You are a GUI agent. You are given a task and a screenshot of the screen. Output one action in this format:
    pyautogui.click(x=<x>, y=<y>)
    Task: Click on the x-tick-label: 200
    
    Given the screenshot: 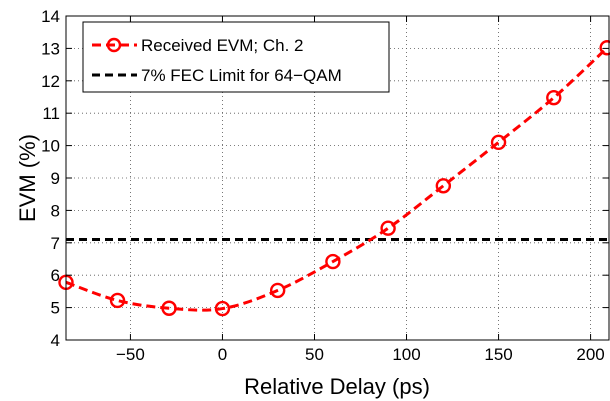 What is the action you would take?
    pyautogui.click(x=590, y=354)
    